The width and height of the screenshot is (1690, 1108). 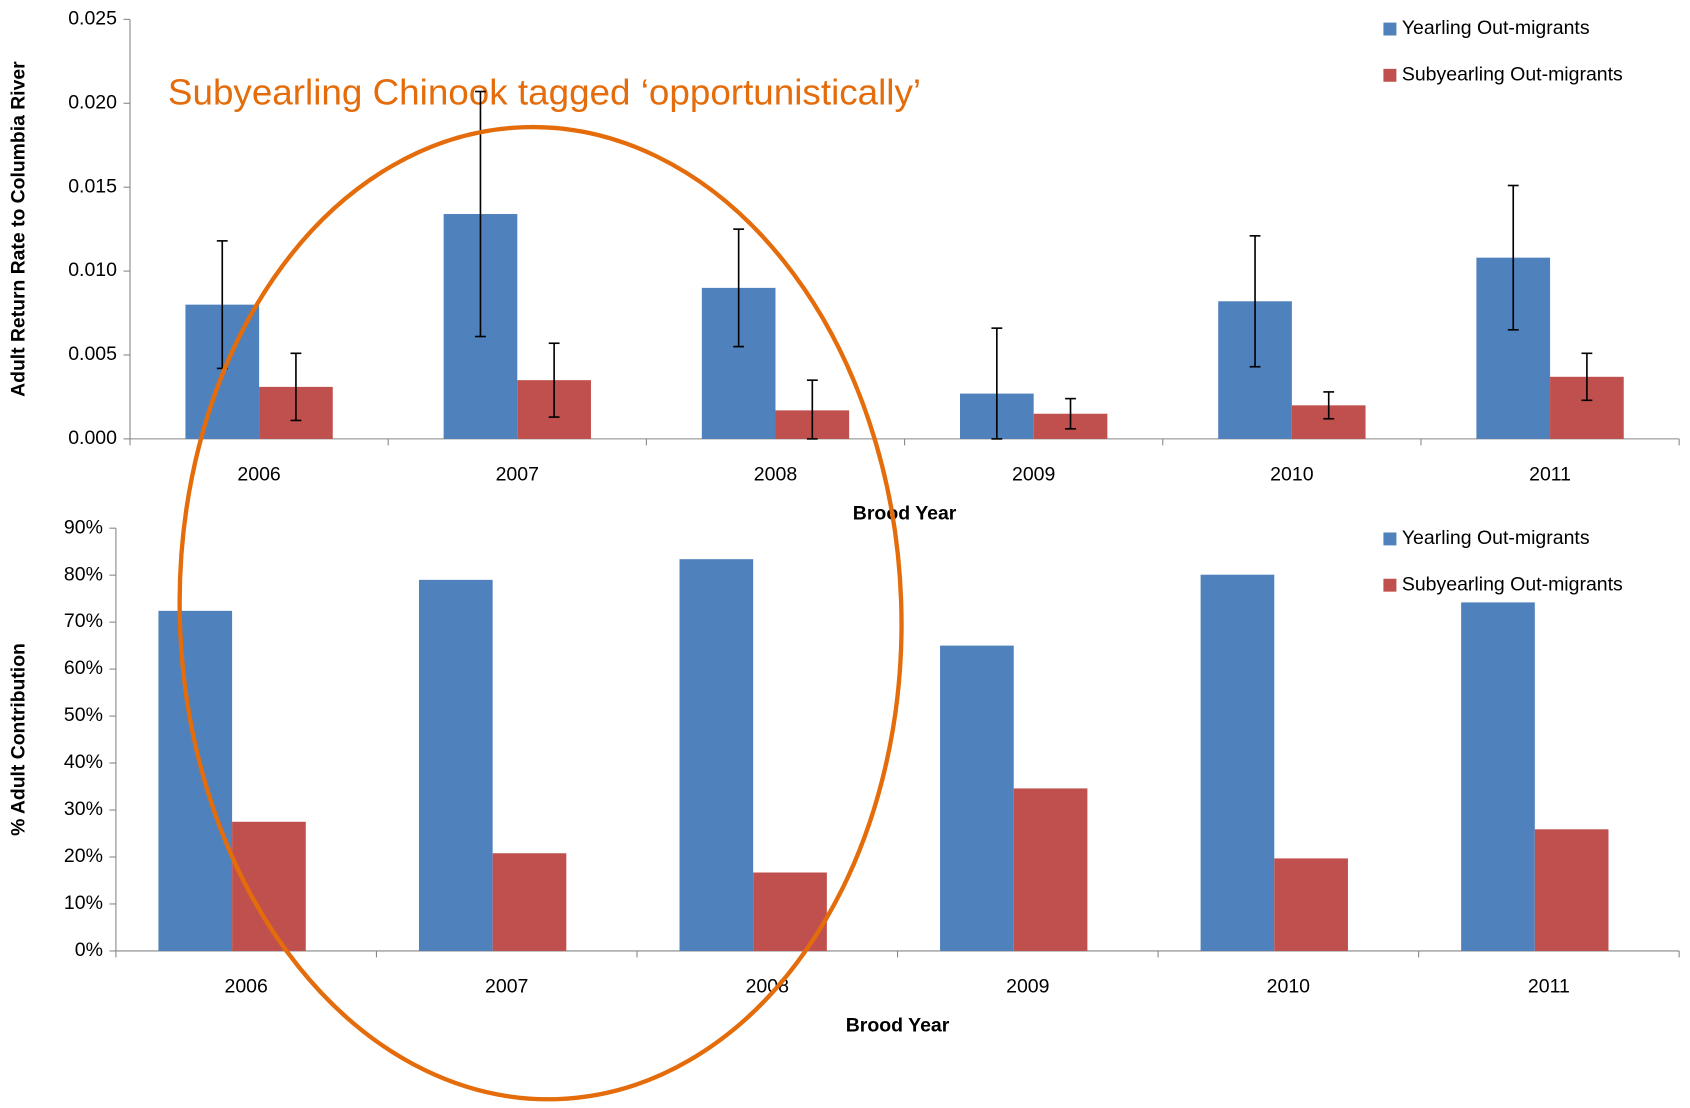 I want to click on y-tick-label: 0.005, so click(x=92, y=354).